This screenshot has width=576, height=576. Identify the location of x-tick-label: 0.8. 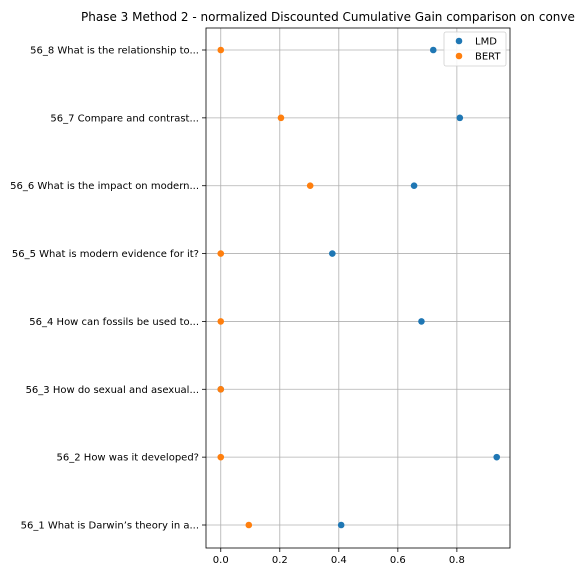
(457, 560).